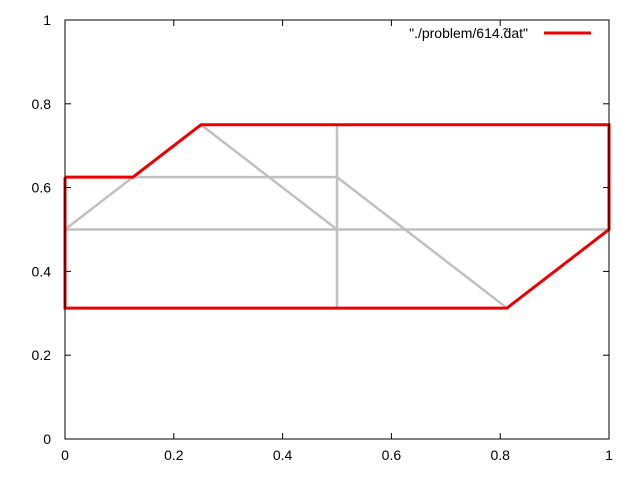 The height and width of the screenshot is (480, 640). What do you see at coordinates (337, 455) in the screenshot?
I see `x-tick-labels: 0 0.2 0.4 0.6 0.8 1` at bounding box center [337, 455].